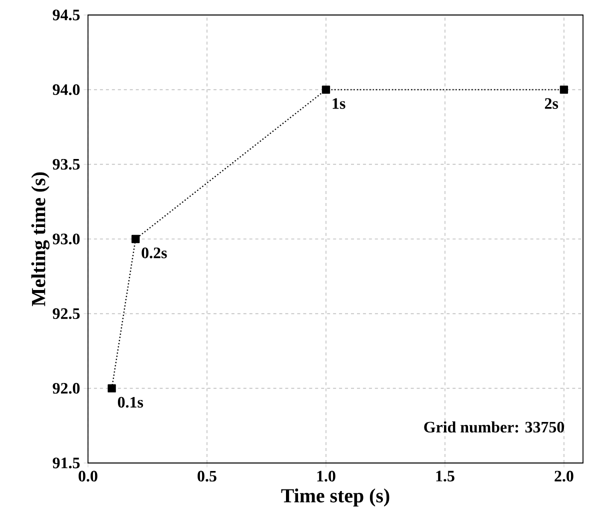  What do you see at coordinates (66, 15) in the screenshot?
I see `y-tick-label: 94.5` at bounding box center [66, 15].